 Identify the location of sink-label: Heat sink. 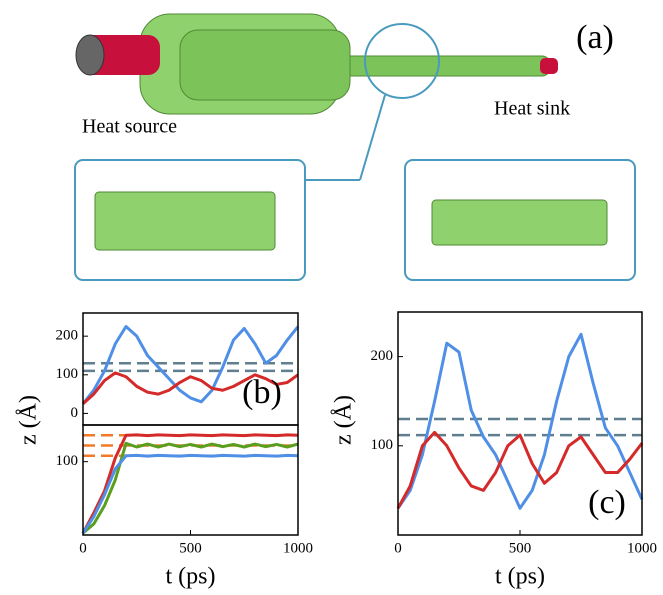
(532, 109).